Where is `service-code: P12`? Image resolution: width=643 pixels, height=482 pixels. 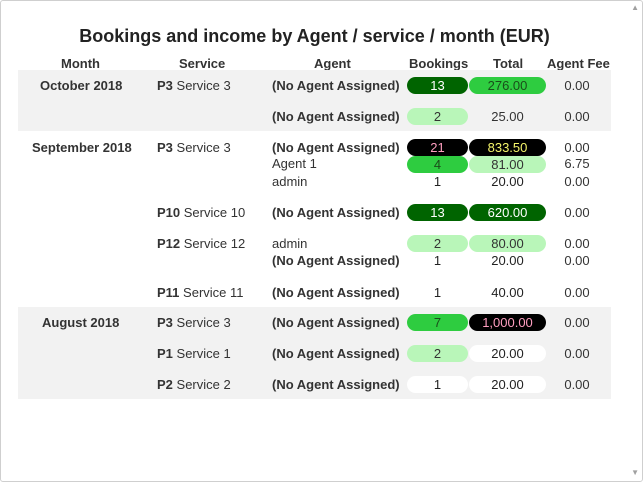 service-code: P12 is located at coordinates (169, 243).